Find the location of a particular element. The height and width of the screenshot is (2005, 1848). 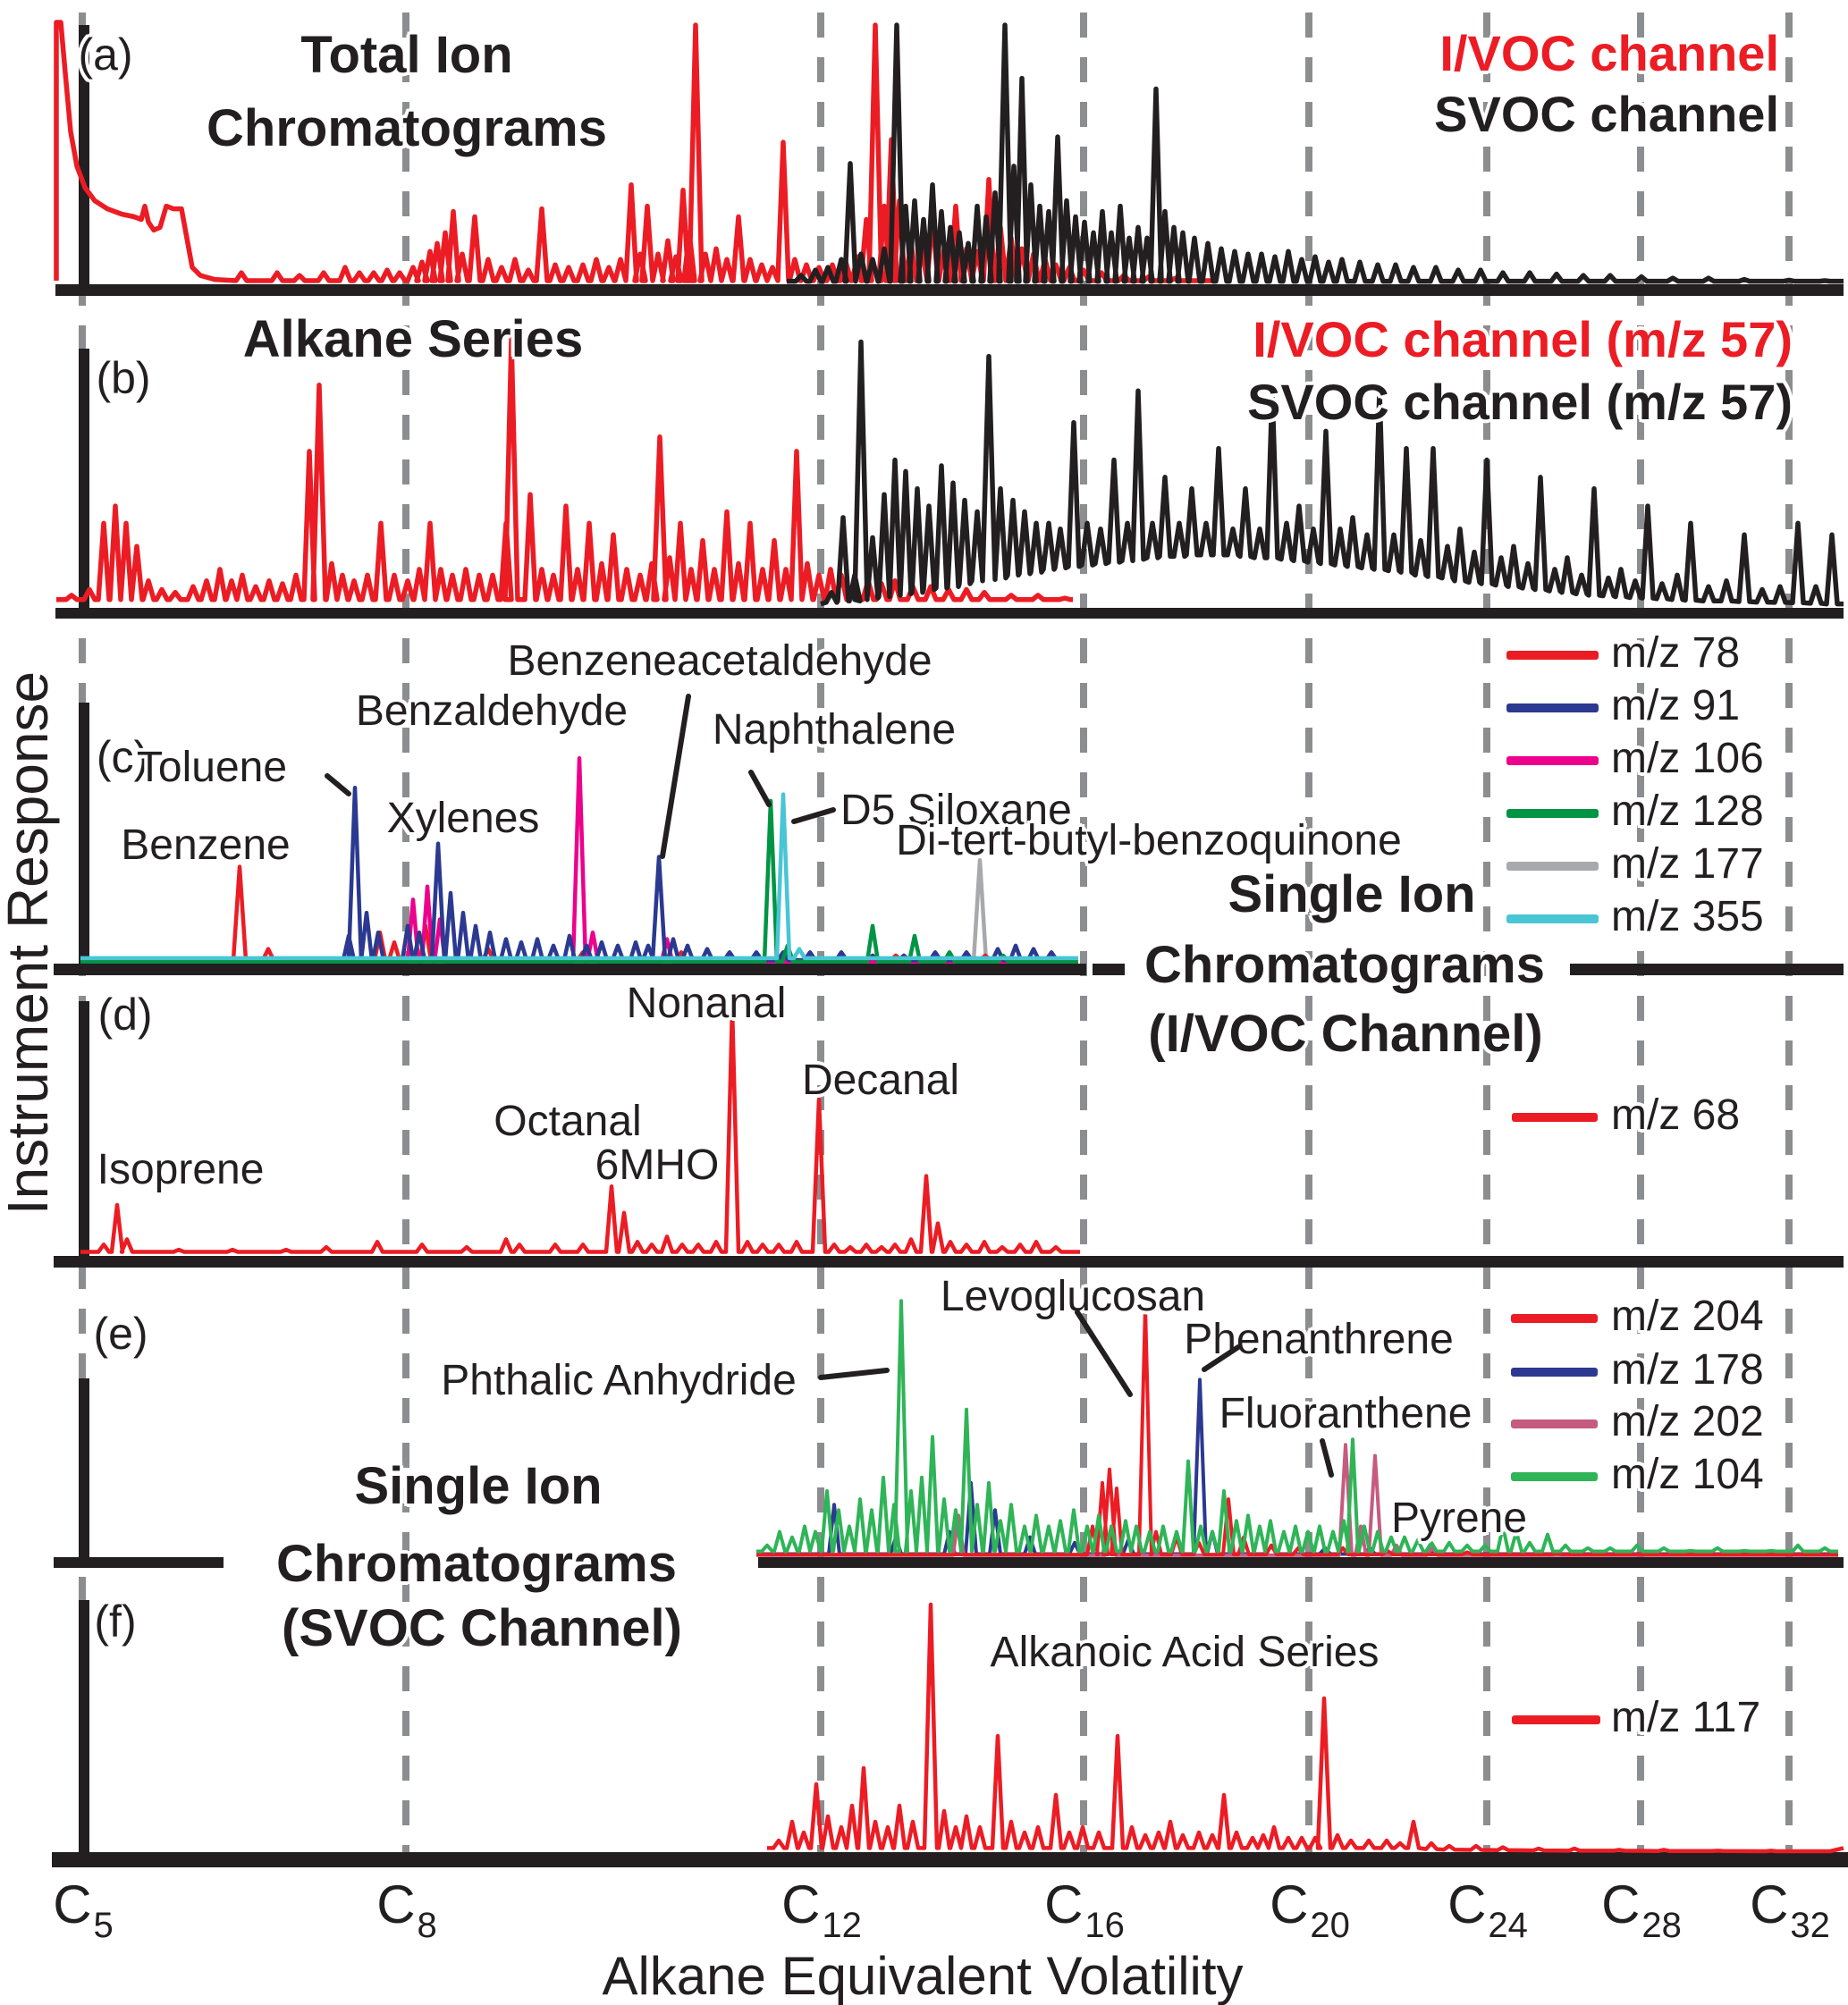

x-tick-base-c8: C is located at coordinates (396, 1904).